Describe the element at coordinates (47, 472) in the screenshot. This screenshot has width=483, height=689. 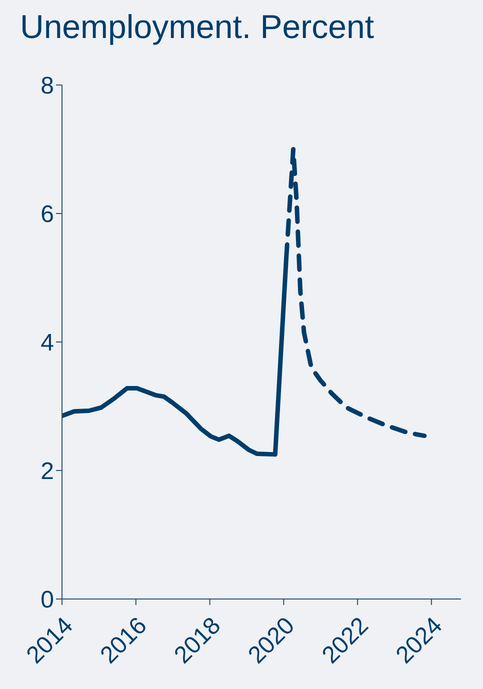
I see `y-tick-label: 2` at that location.